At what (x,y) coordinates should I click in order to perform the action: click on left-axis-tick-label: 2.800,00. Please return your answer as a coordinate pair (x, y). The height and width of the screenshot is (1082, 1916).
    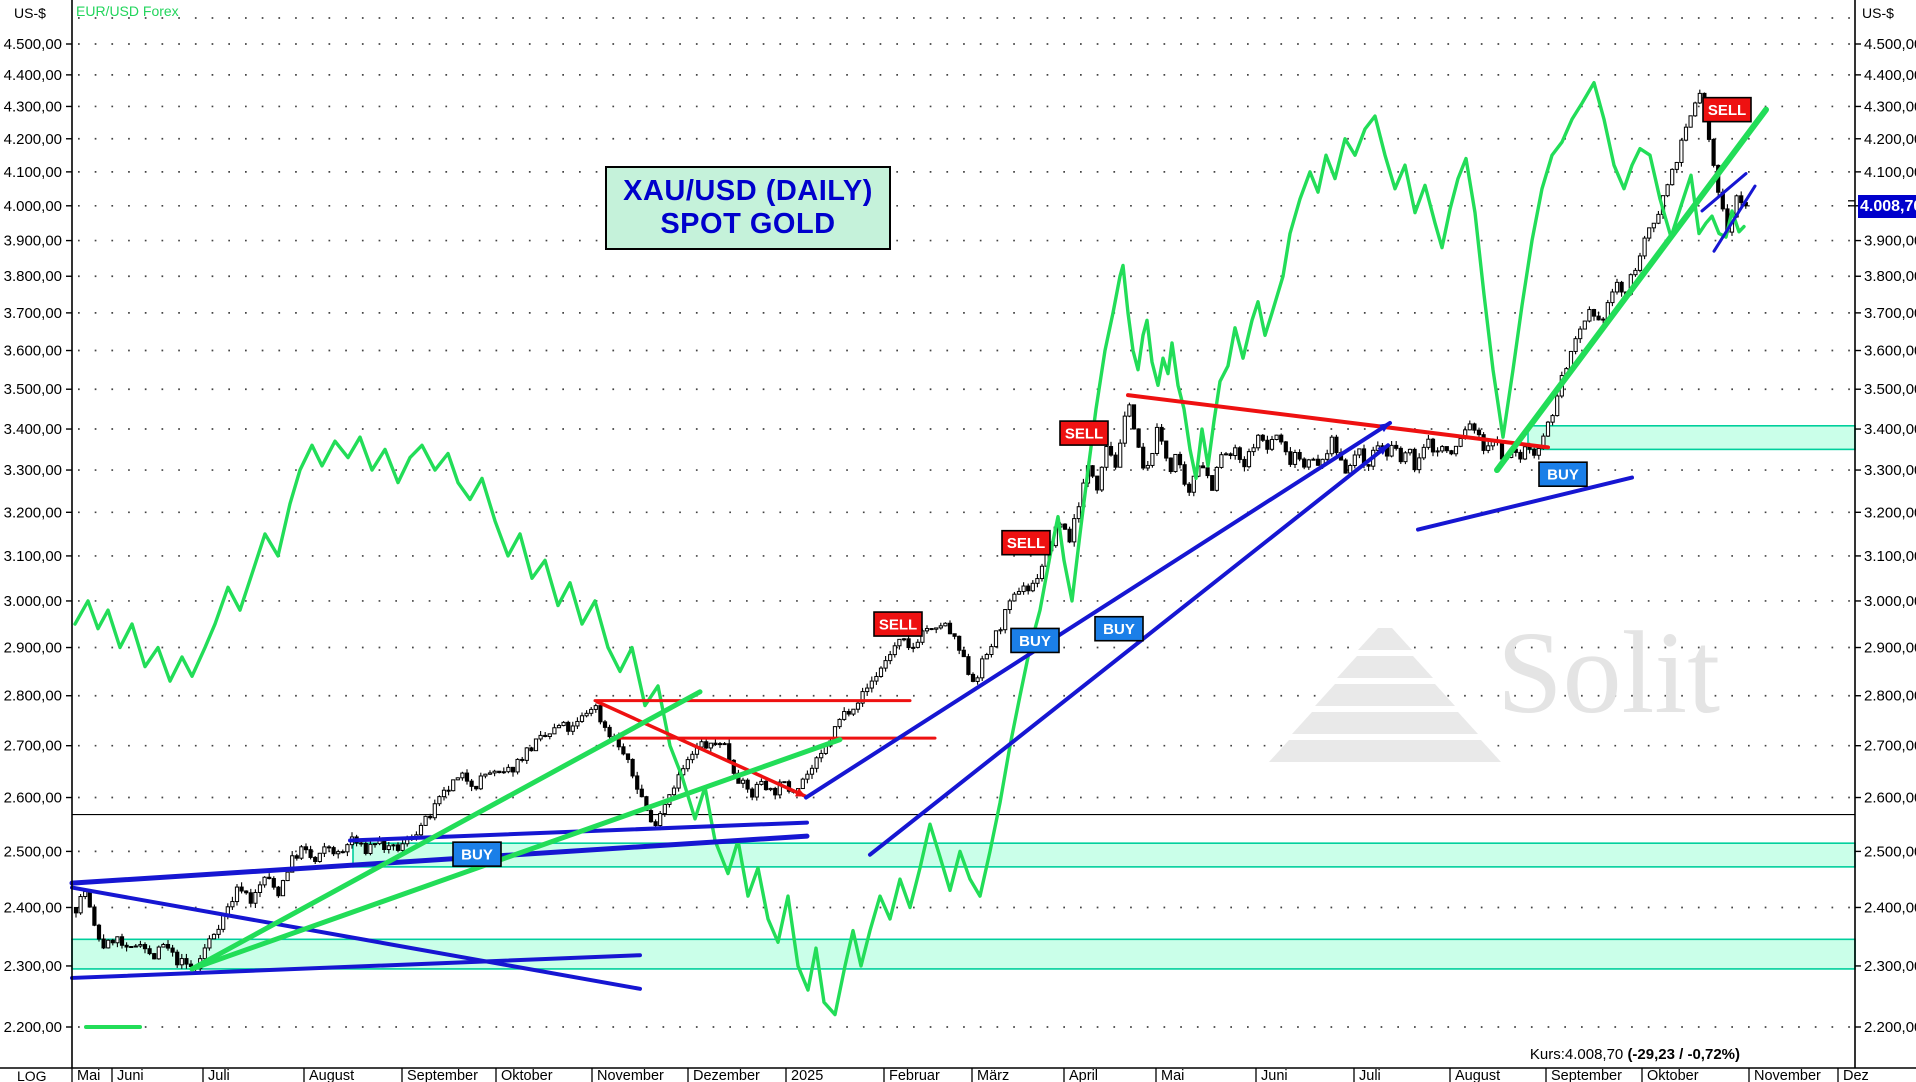
    Looking at the image, I should click on (33, 696).